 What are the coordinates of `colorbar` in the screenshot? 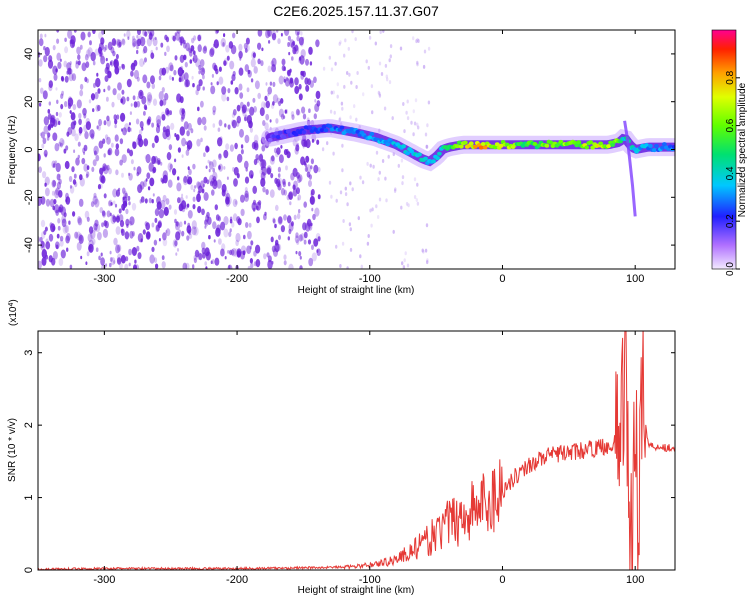 It's located at (724, 149).